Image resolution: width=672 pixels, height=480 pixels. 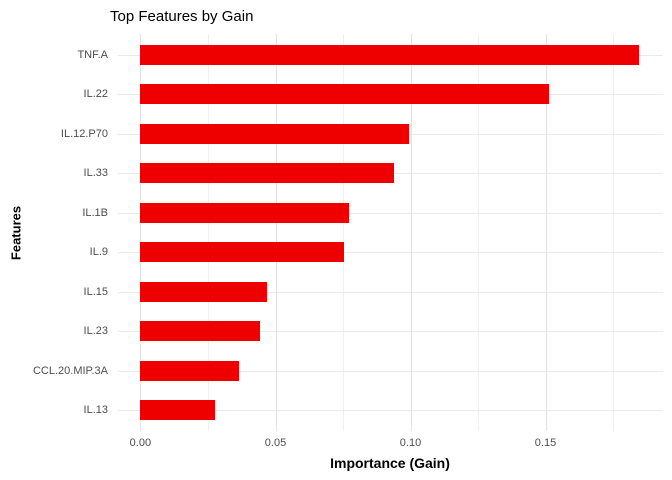 What do you see at coordinates (95, 410) in the screenshot?
I see `y-tick-label: IL.13` at bounding box center [95, 410].